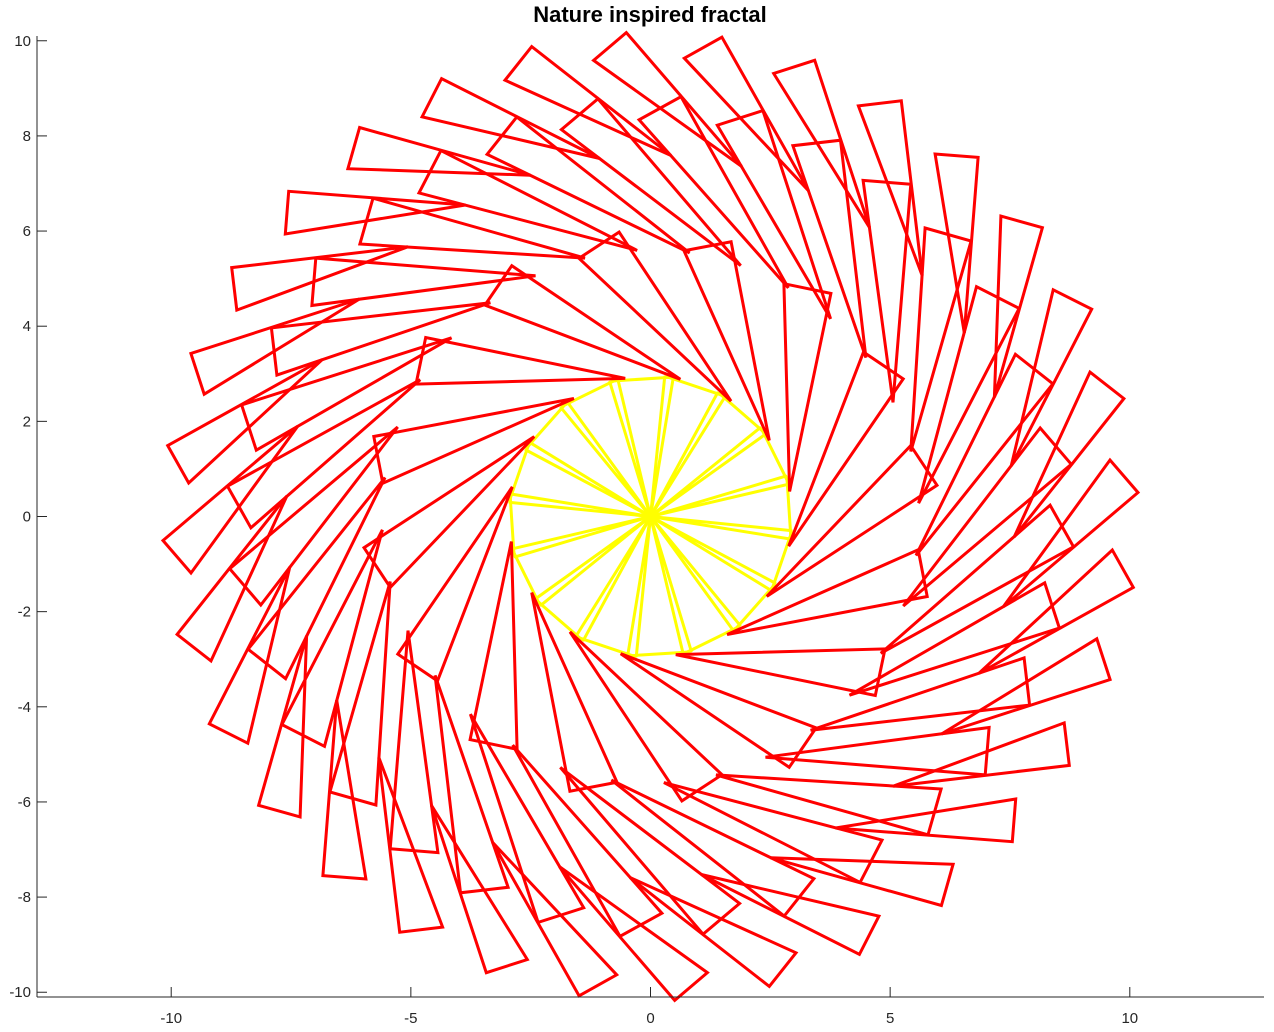  Describe the element at coordinates (27, 136) in the screenshot. I see `y-tick-label-9: 8` at that location.